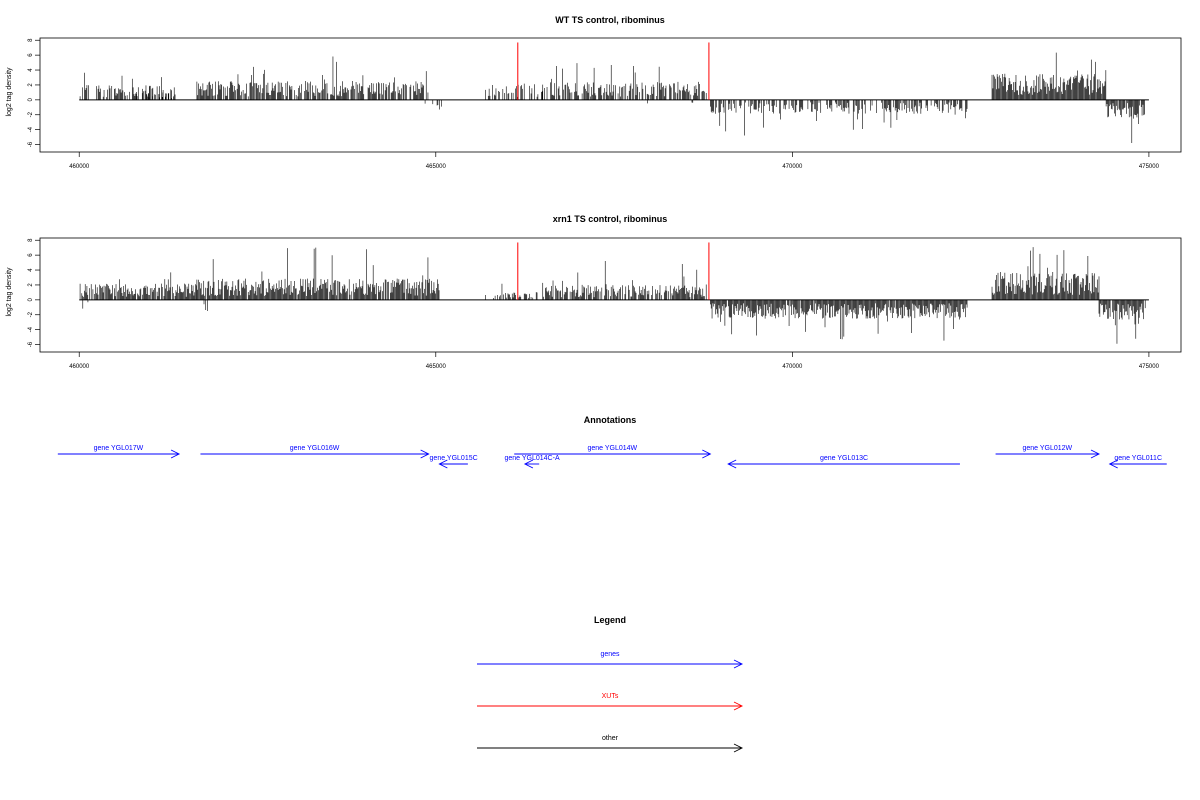 Image resolution: width=1200 pixels, height=800 pixels. What do you see at coordinates (844, 458) in the screenshot?
I see `gene-label: gene YGL013C` at bounding box center [844, 458].